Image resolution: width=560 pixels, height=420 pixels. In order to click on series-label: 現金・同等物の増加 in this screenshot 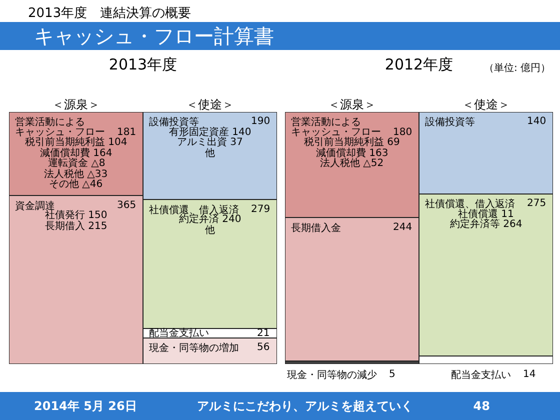, I will do `click(194, 348)`.